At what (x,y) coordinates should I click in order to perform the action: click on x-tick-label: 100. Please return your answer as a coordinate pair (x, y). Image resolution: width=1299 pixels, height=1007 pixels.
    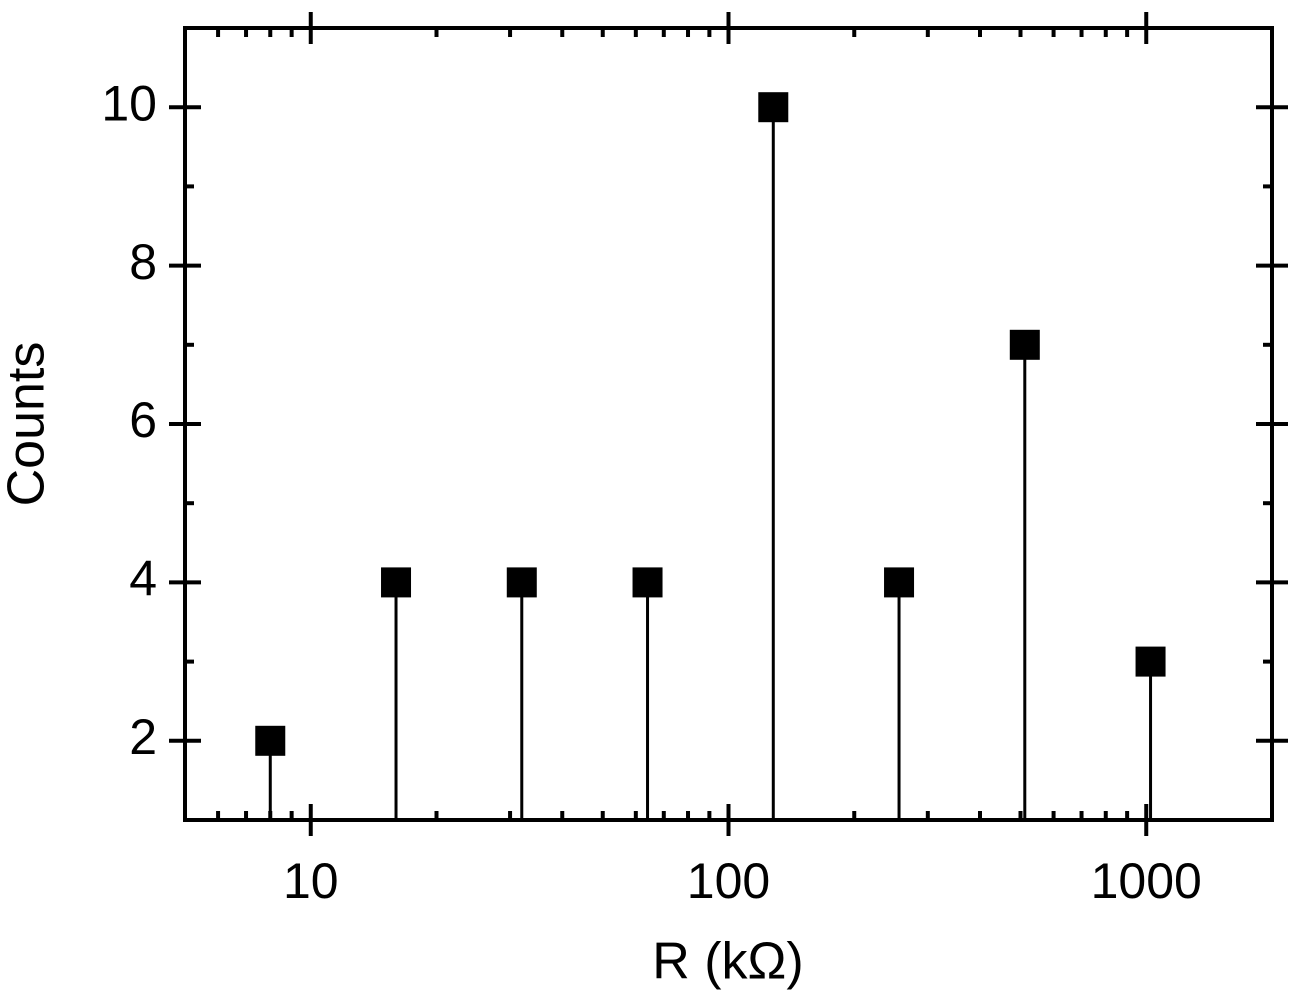
    Looking at the image, I should click on (728, 881).